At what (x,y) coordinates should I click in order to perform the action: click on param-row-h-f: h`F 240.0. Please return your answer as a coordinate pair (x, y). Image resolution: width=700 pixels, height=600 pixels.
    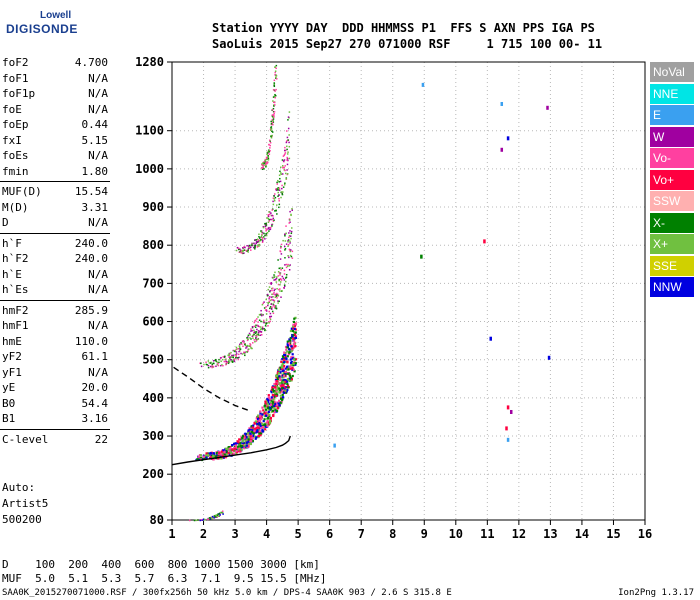
    Looking at the image, I should click on (55, 244).